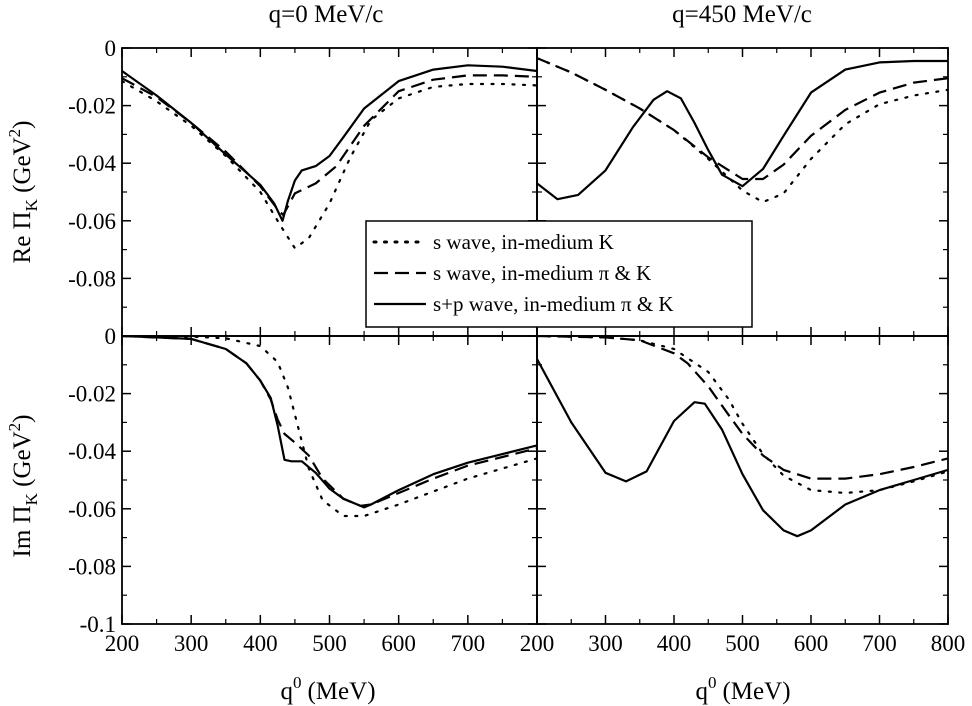 This screenshot has width=972, height=706. I want to click on legend-box, so click(559, 274).